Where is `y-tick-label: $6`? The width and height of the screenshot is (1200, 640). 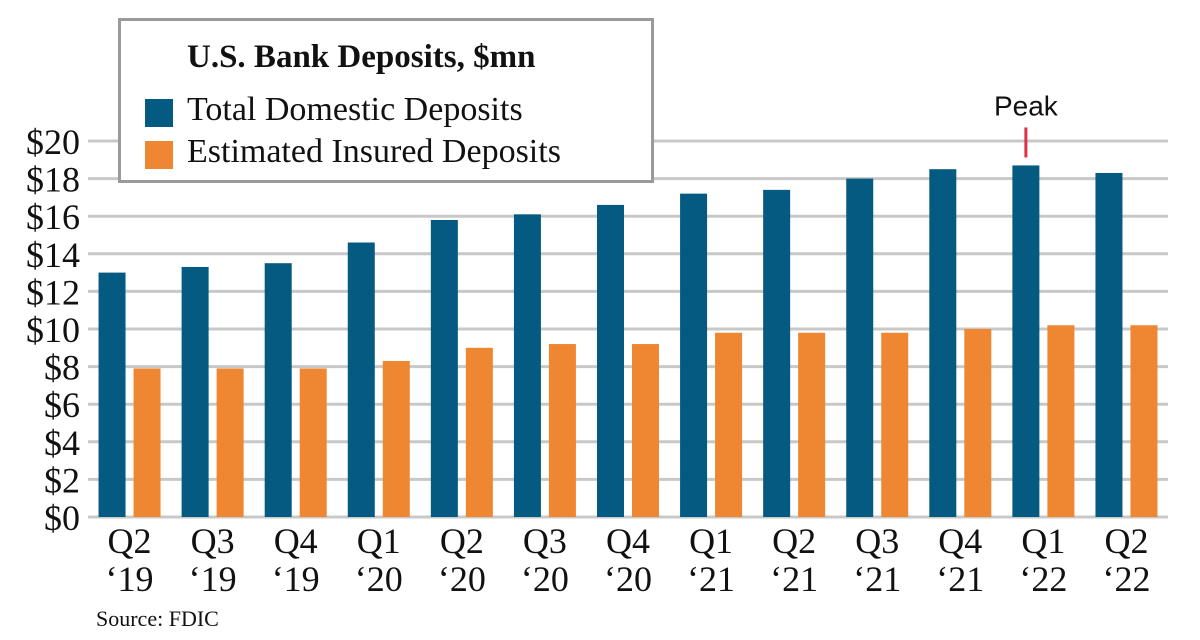
y-tick-label: $6 is located at coordinates (62, 405).